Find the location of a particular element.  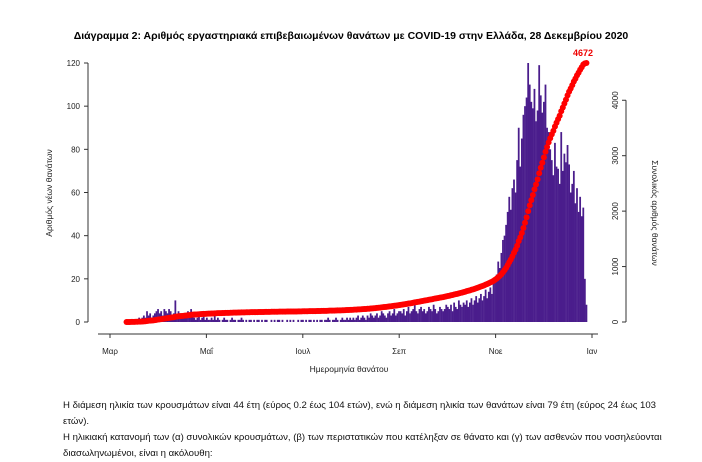

x-tick-label: Μαΐ is located at coordinates (207, 351).